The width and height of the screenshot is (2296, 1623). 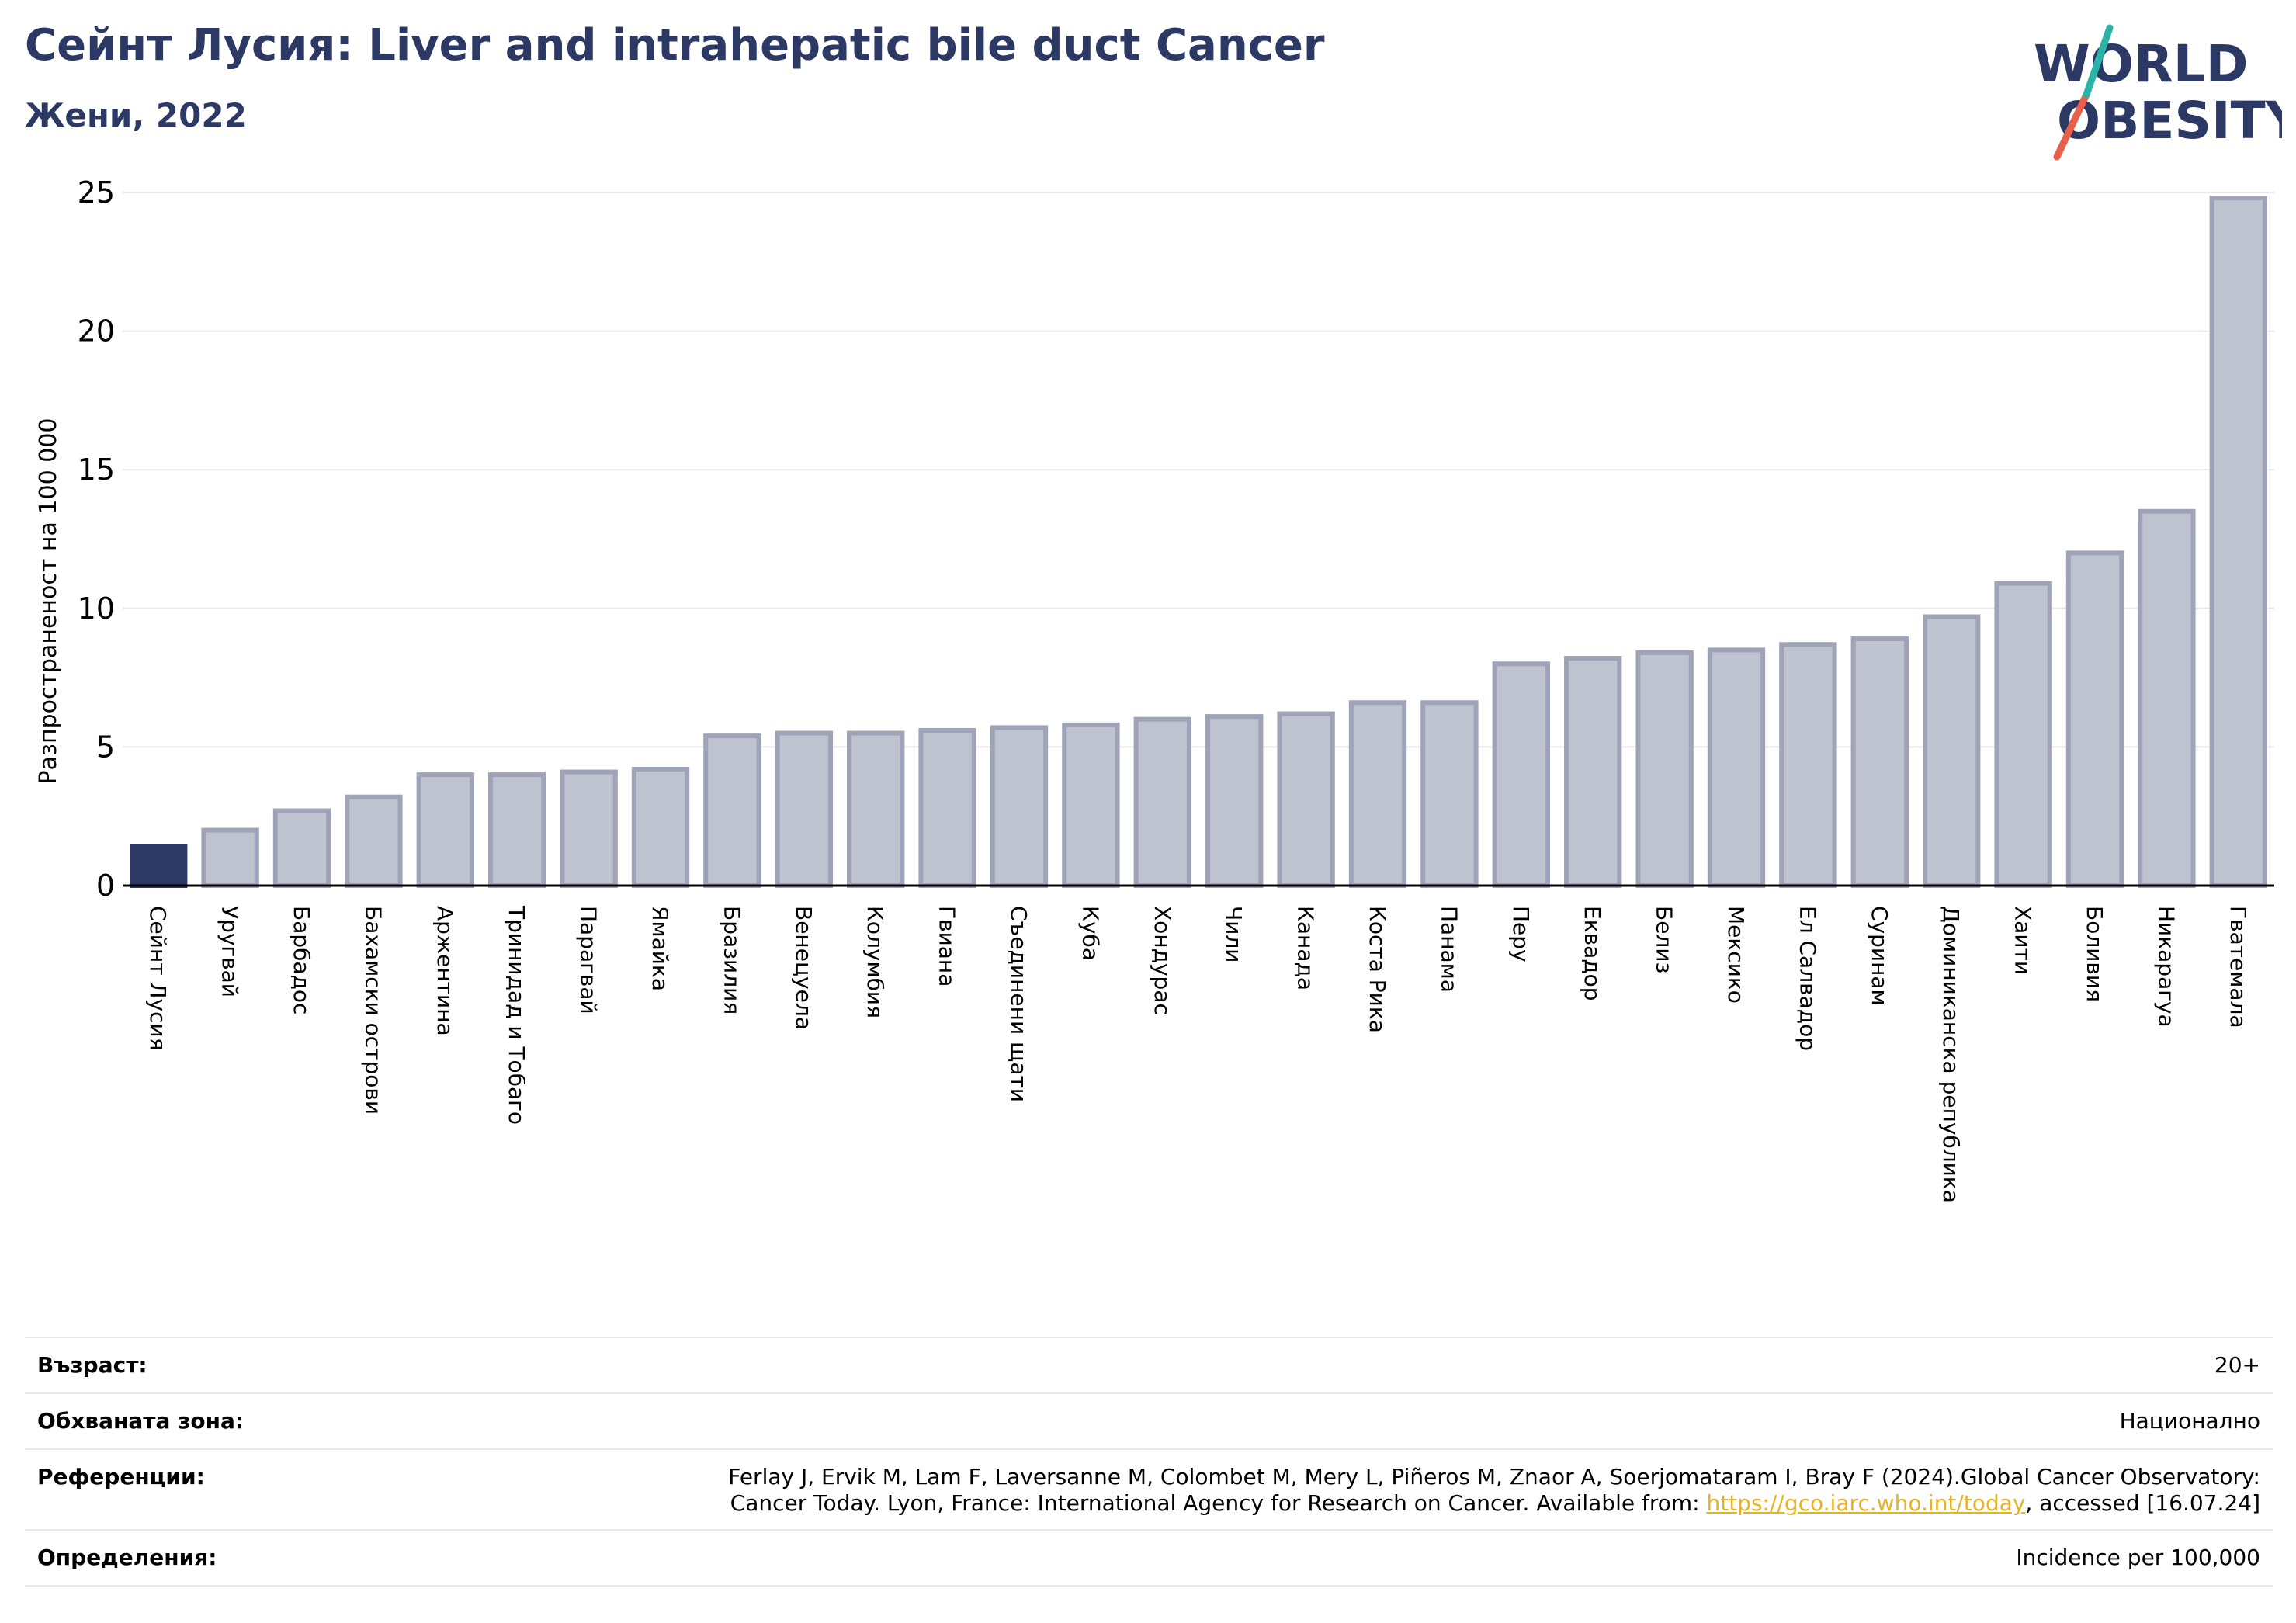 I want to click on x-tick-label: Хаити, so click(x=2023, y=940).